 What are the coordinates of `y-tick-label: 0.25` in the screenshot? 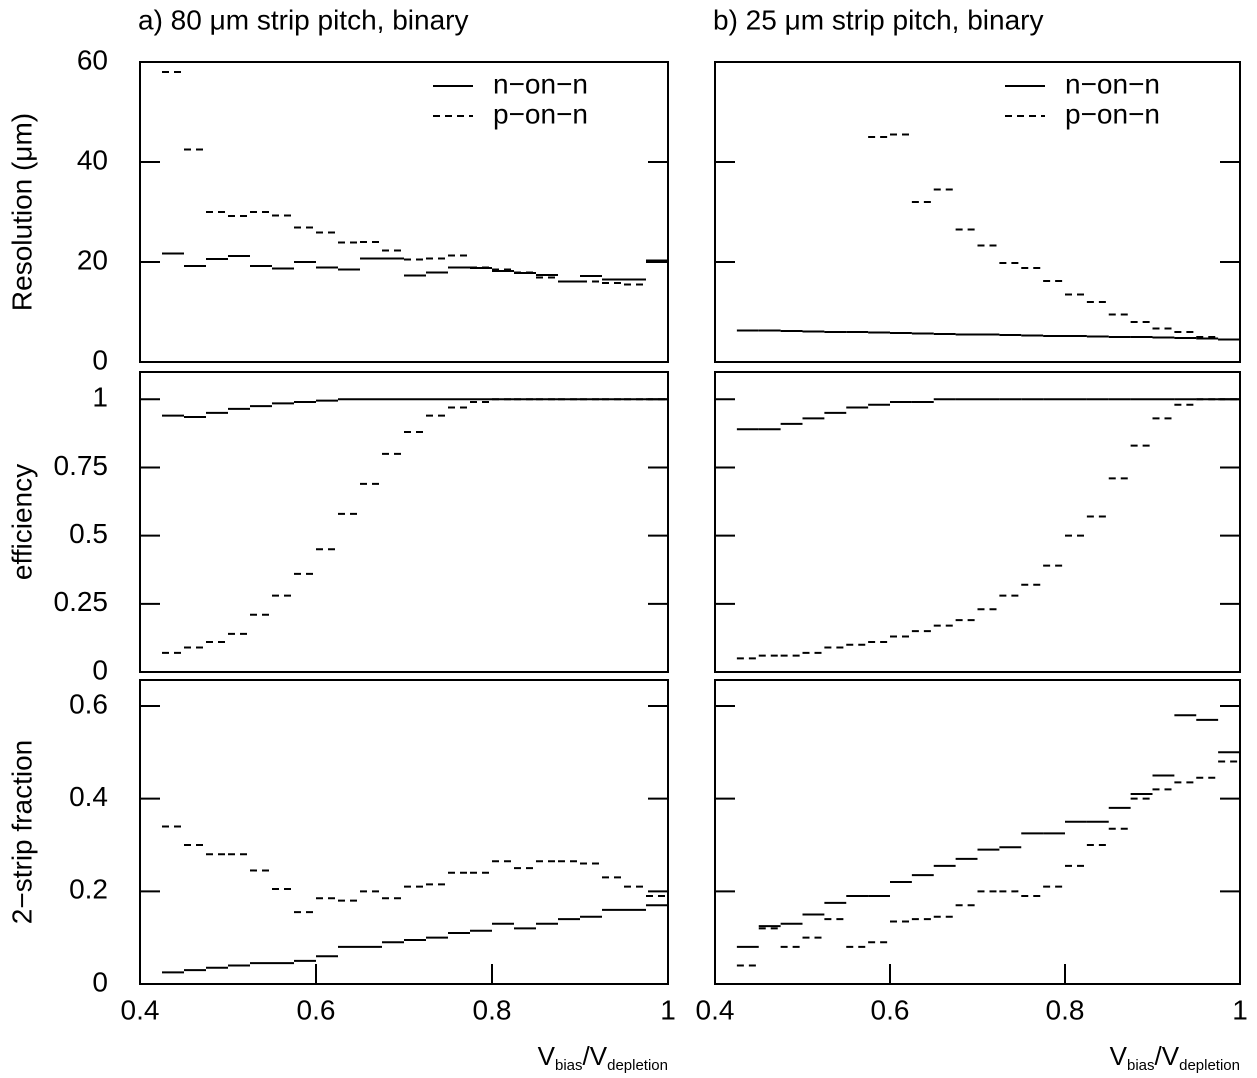 It's located at (81, 601).